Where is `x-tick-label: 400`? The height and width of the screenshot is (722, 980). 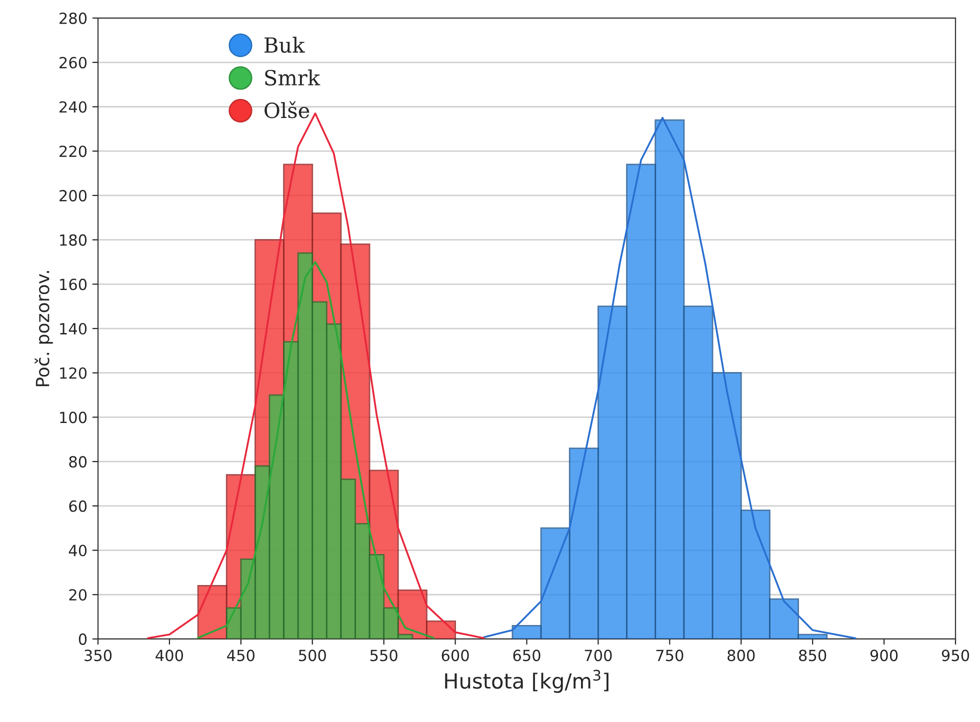
x-tick-label: 400 is located at coordinates (170, 656).